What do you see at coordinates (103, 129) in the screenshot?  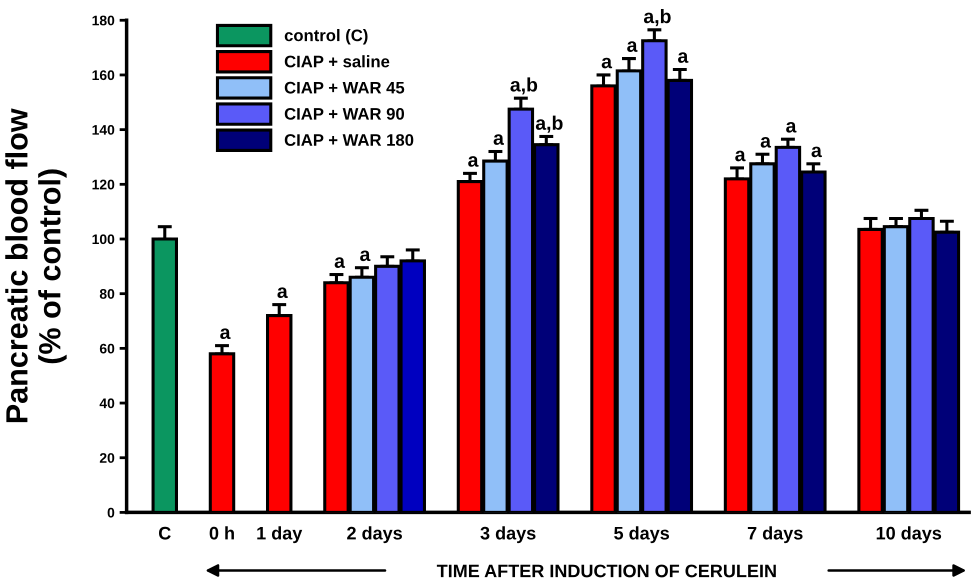 I see `y-tick-label: 140` at bounding box center [103, 129].